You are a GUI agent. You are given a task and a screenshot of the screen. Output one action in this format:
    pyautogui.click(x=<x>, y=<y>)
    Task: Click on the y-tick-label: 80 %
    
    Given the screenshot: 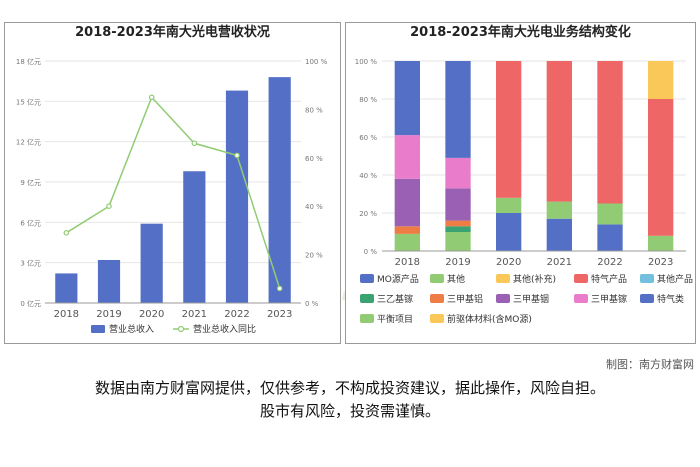 What is the action you would take?
    pyautogui.click(x=368, y=100)
    